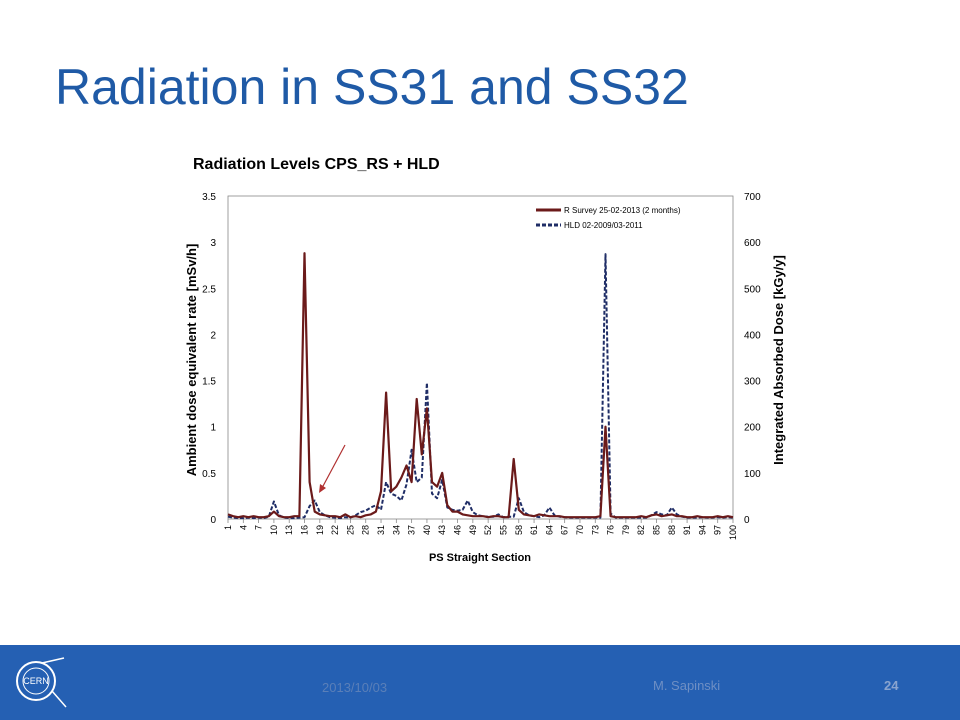  I want to click on y-tick-label-left: 3, so click(213, 243).